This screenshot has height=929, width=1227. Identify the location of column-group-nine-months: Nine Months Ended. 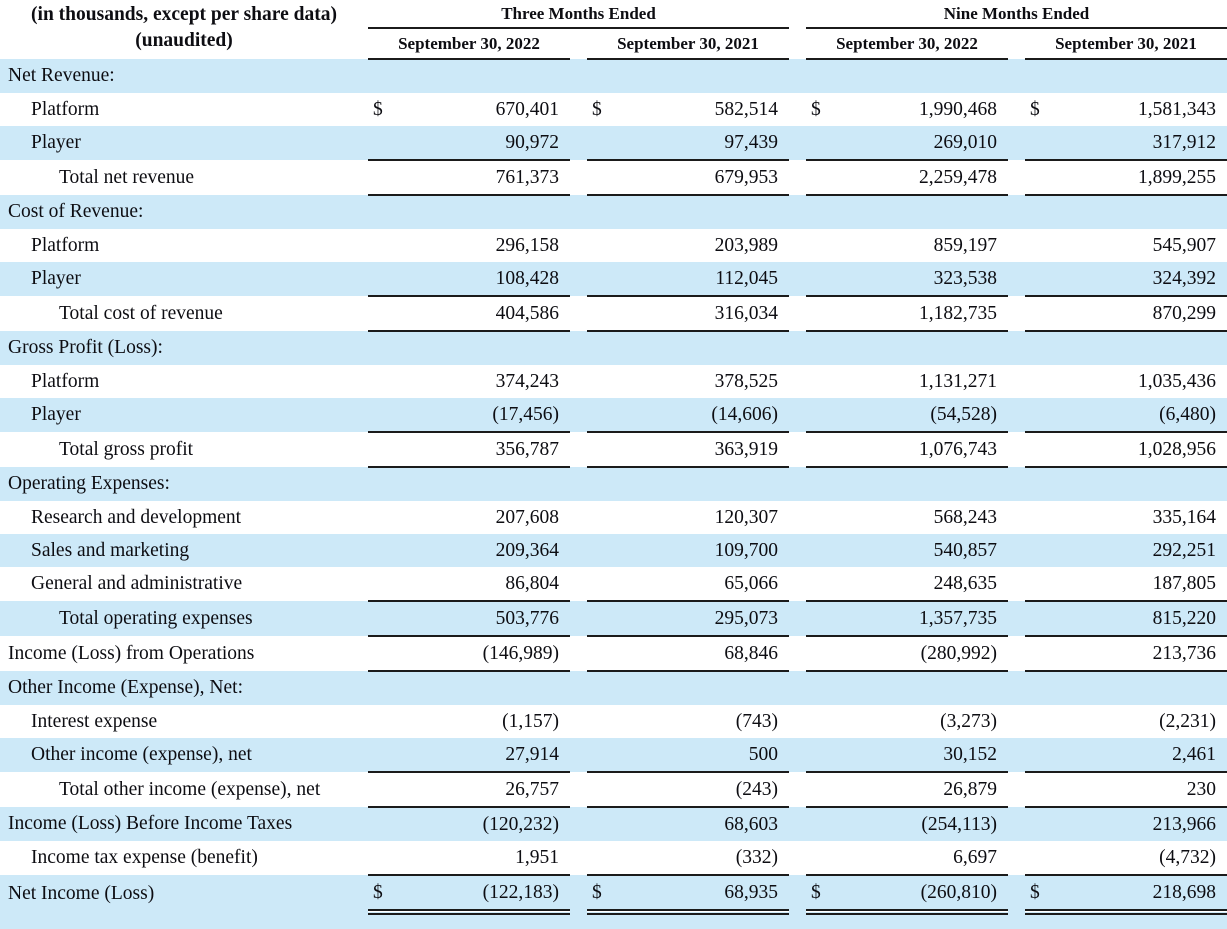
(1016, 14).